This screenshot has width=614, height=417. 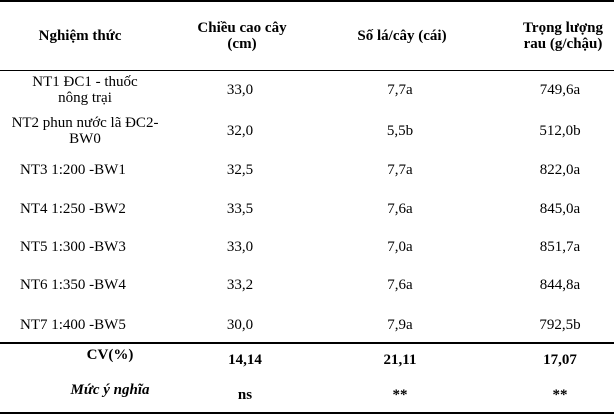 I want to click on row-1-treatment: NT1 ĐC1 - thuốc nông trại, so click(x=85, y=90).